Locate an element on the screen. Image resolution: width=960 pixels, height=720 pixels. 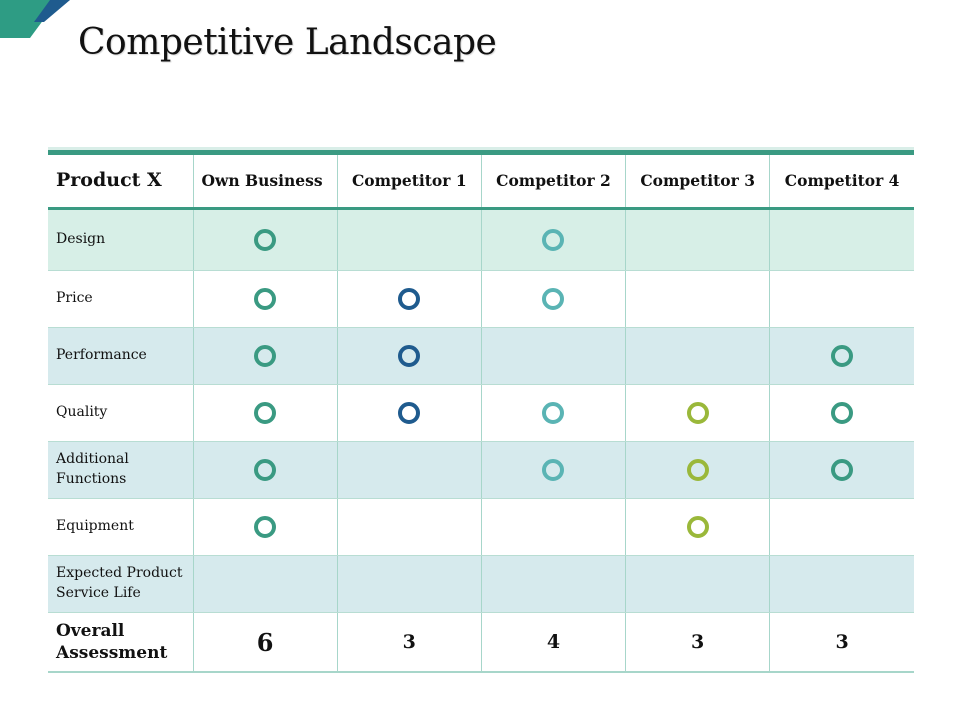
header-competitor-3: Competitor 3 is located at coordinates (698, 182).